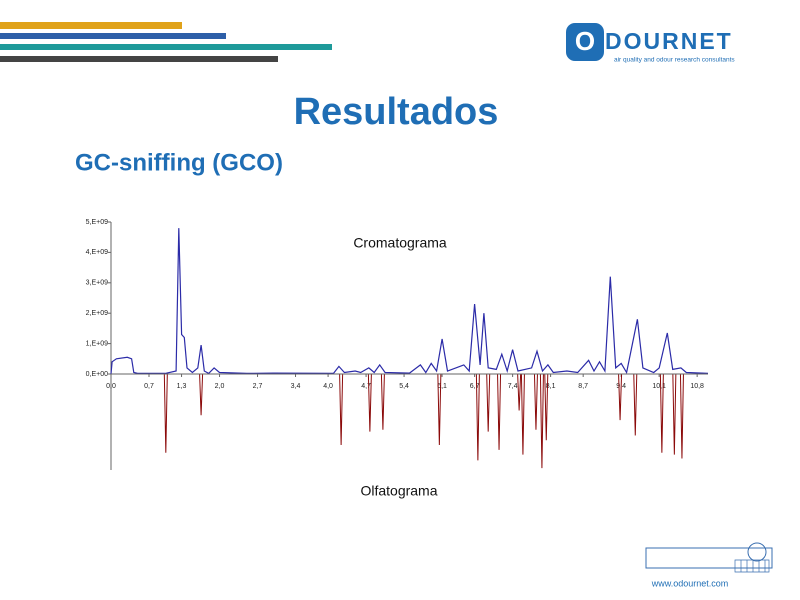  I want to click on x-tick-label: 3,4, so click(296, 386).